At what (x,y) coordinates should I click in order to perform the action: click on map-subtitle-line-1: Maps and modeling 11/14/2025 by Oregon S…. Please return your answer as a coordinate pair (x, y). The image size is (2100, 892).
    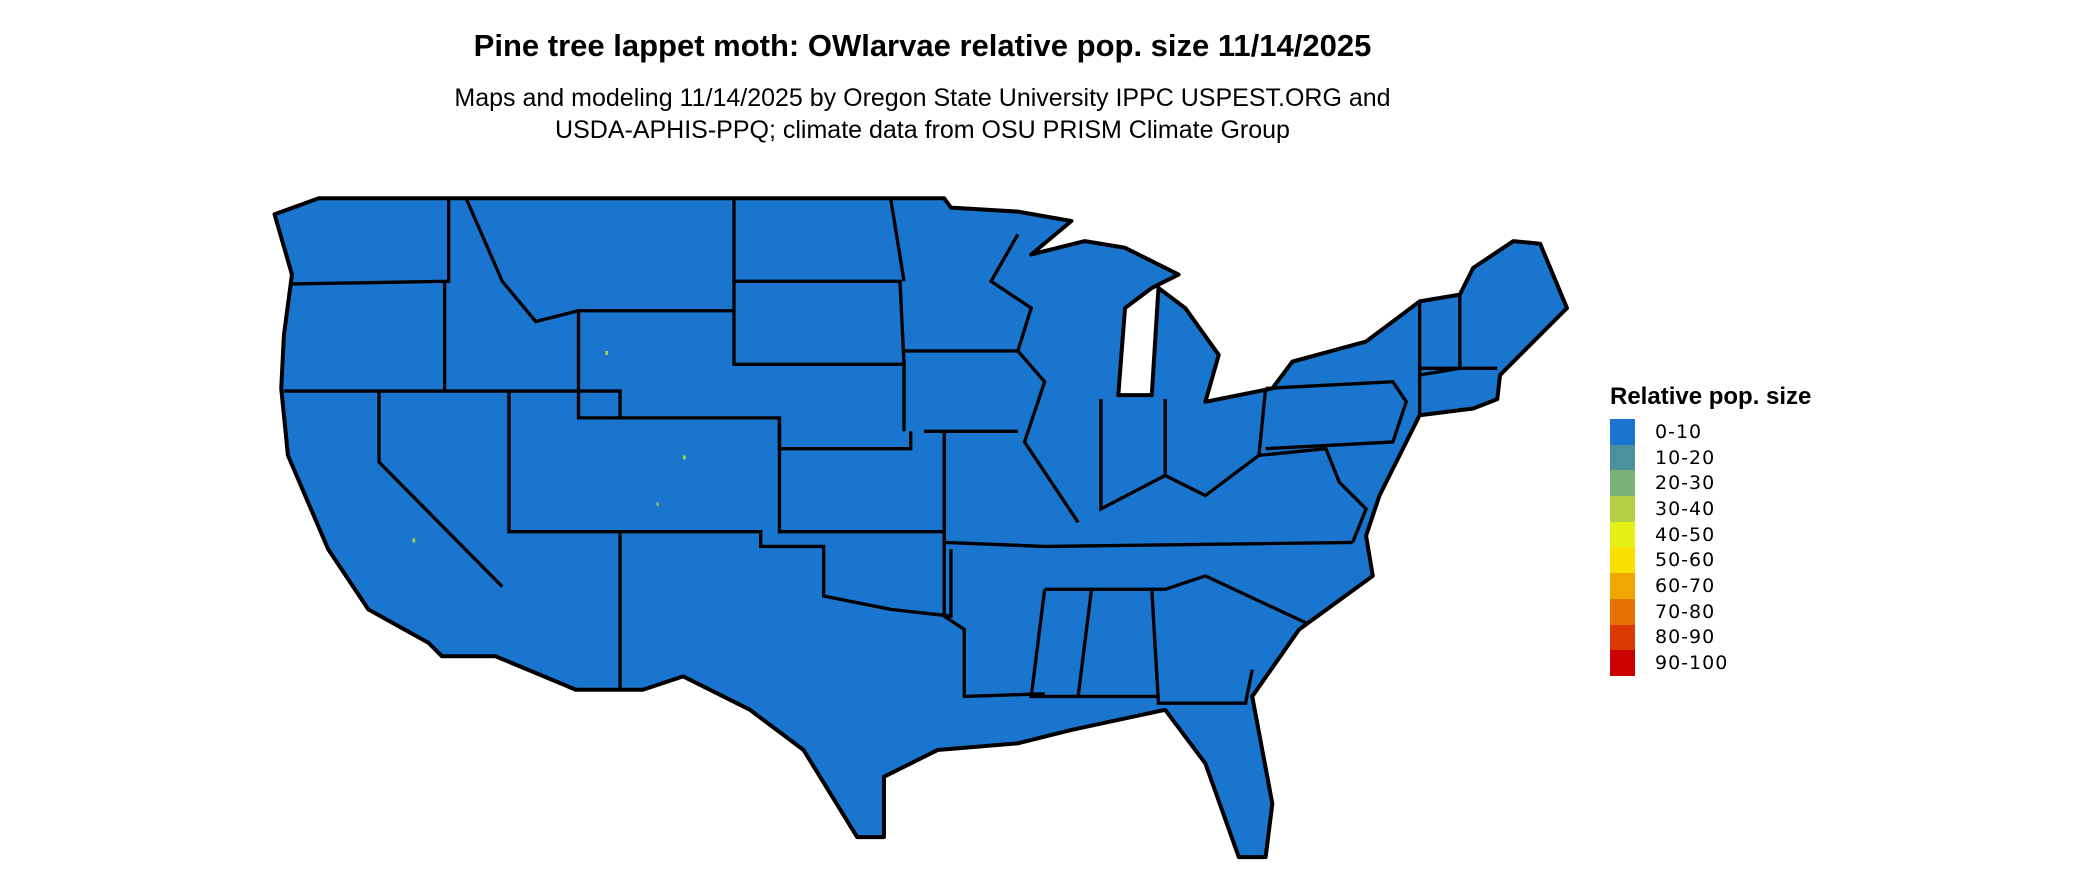
    Looking at the image, I should click on (922, 98).